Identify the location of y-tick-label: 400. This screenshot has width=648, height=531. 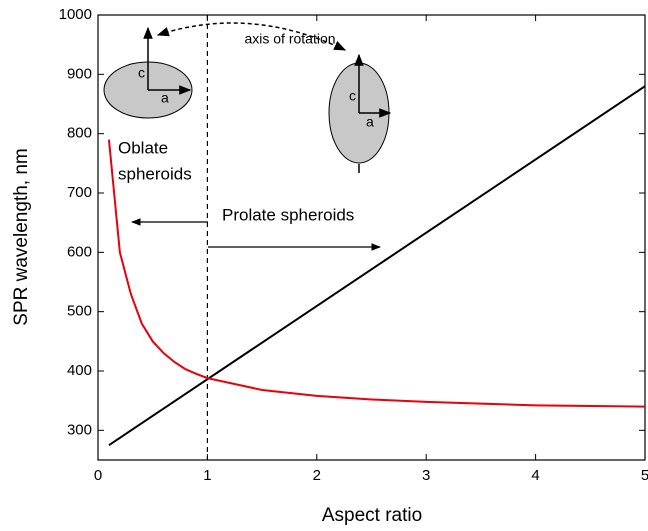
(79, 370).